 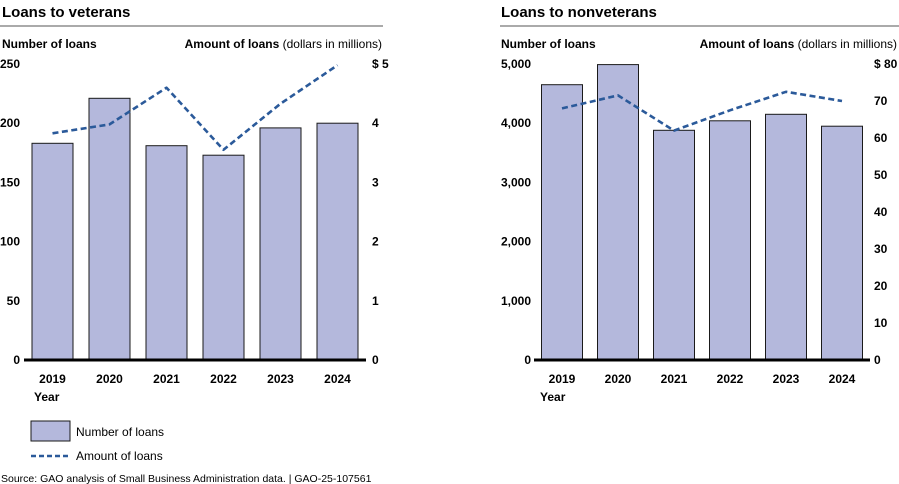 What do you see at coordinates (119, 456) in the screenshot?
I see `legend-line-label: Amount of loans` at bounding box center [119, 456].